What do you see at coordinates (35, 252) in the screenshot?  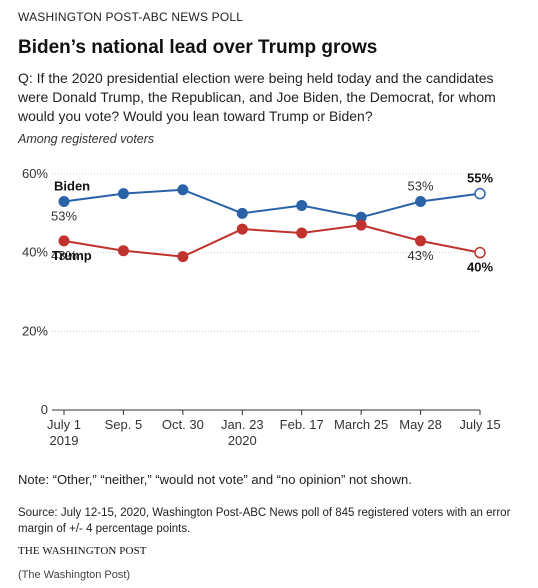 I see `y-tick-label: 40%` at bounding box center [35, 252].